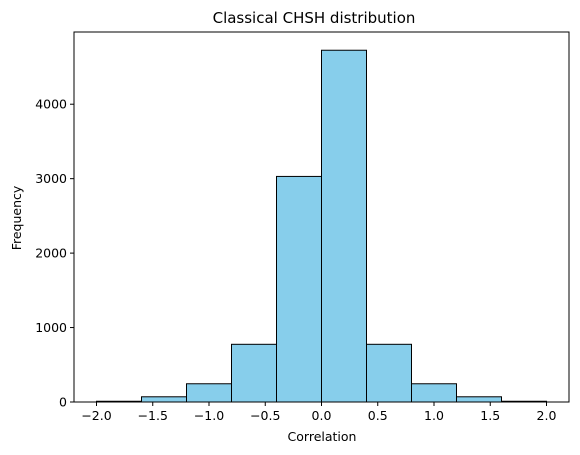 The image size is (580, 455). I want to click on x-tick-label: −0.5, so click(265, 415).